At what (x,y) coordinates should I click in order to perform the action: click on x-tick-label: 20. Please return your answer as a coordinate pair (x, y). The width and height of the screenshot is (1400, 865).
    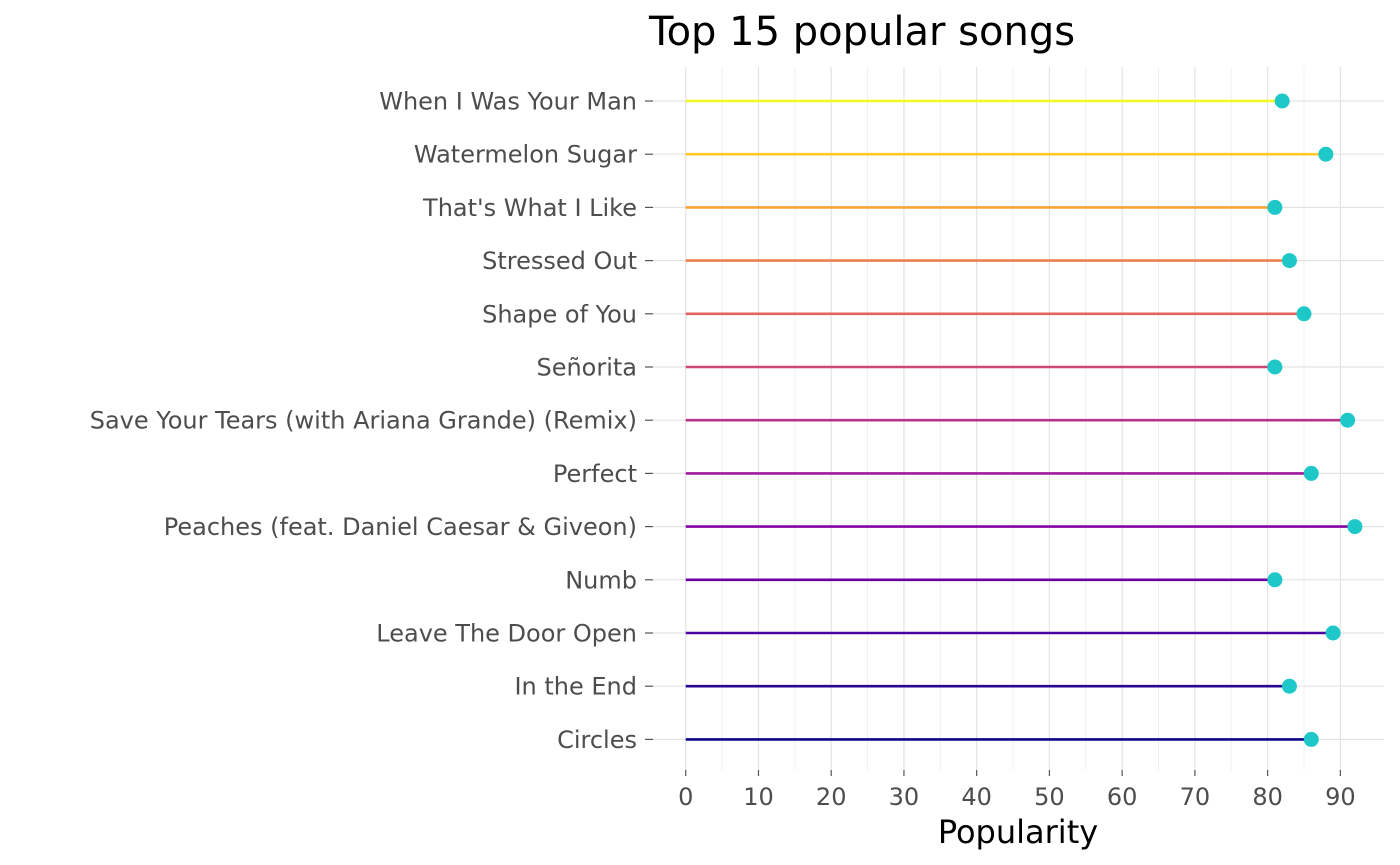
    Looking at the image, I should click on (831, 797).